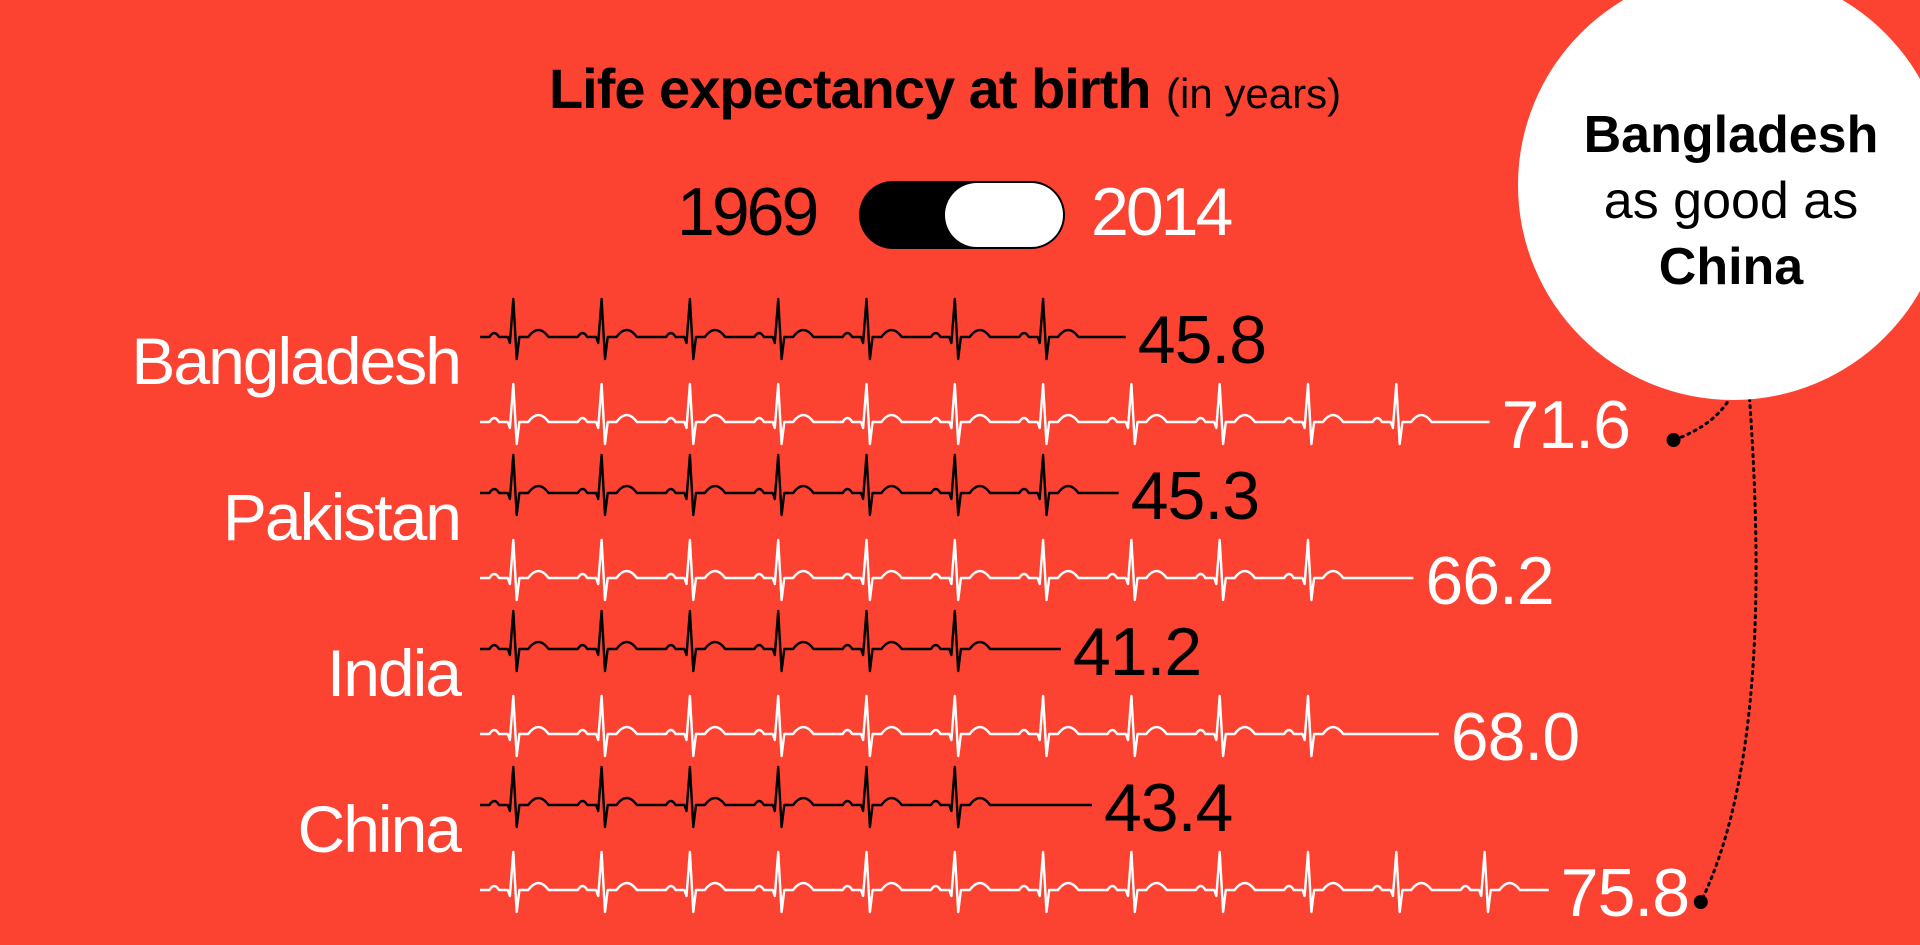 Image resolution: width=1920 pixels, height=945 pixels. Describe the element at coordinates (1254, 93) in the screenshot. I see `chart-title-unit: (in years)` at that location.